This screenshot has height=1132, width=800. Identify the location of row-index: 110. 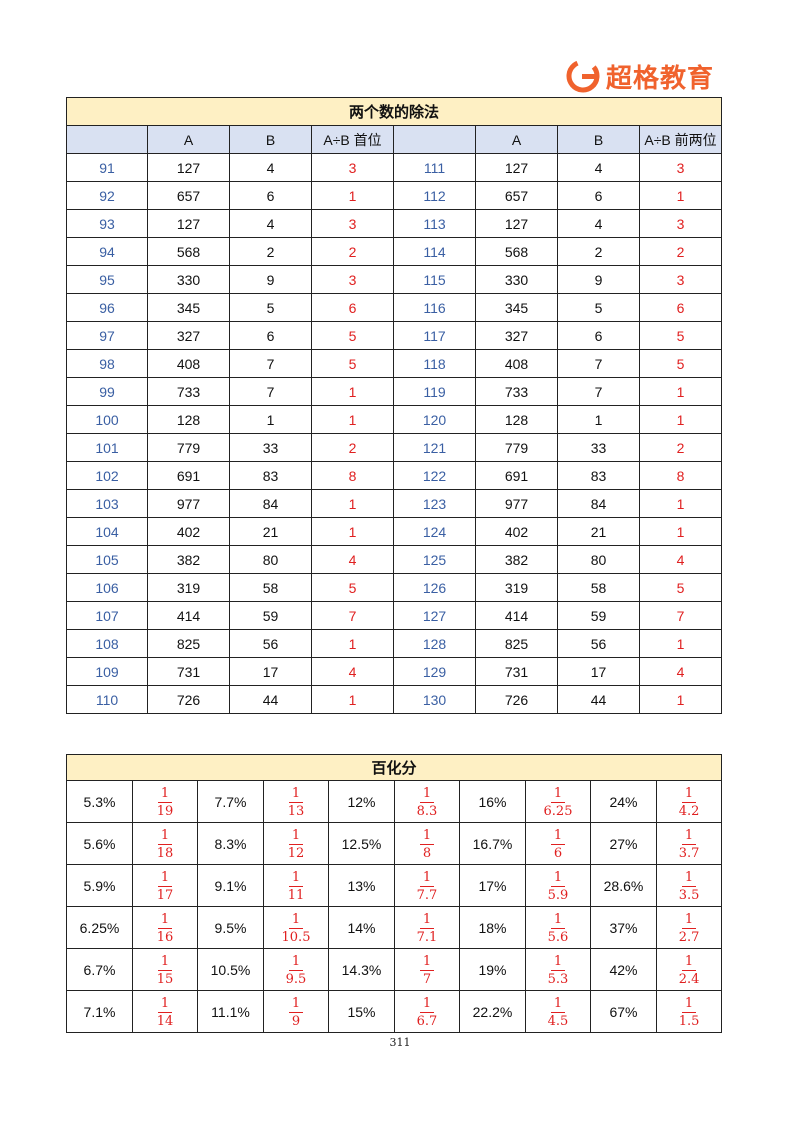
(107, 699).